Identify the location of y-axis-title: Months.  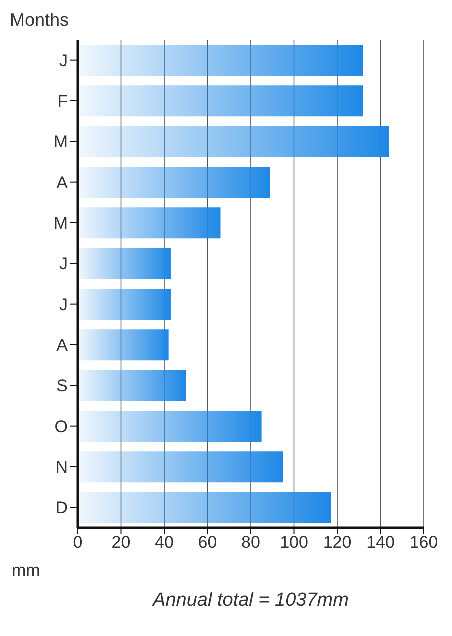
(40, 20).